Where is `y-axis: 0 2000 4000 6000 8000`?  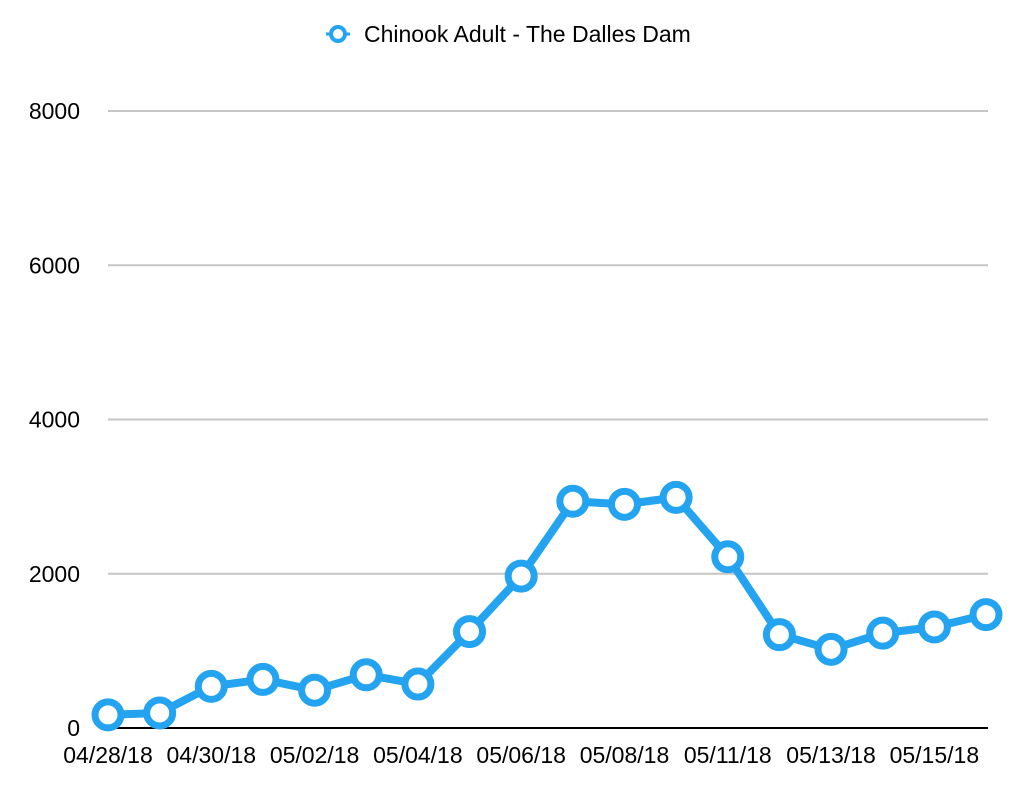
y-axis: 0 2000 4000 6000 8000 is located at coordinates (54, 419).